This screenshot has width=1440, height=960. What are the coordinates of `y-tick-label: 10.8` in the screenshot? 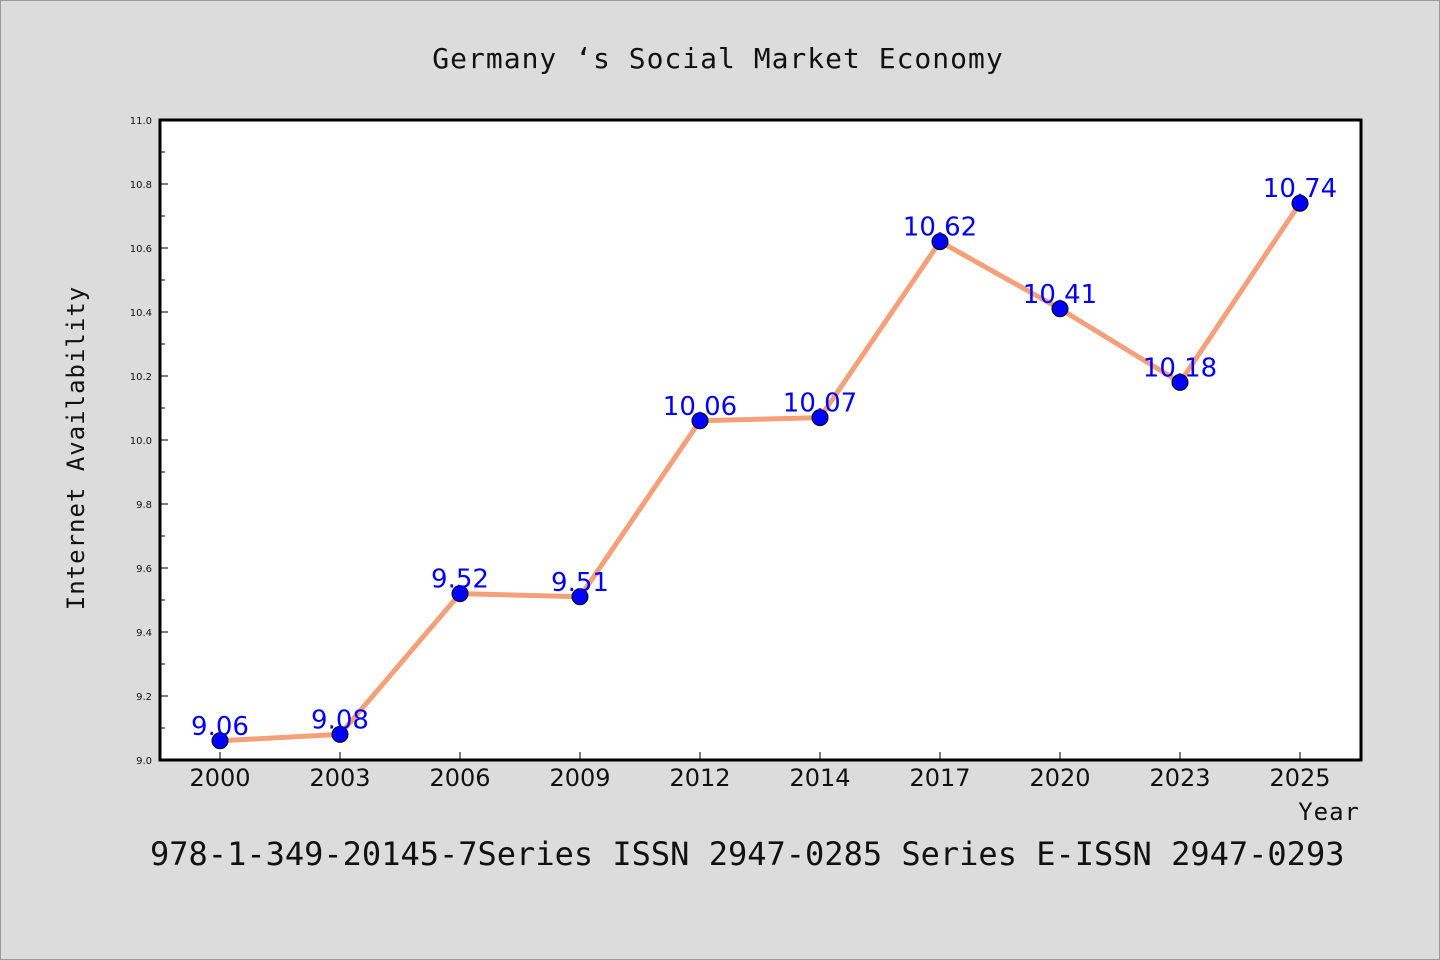 It's located at (141, 185).